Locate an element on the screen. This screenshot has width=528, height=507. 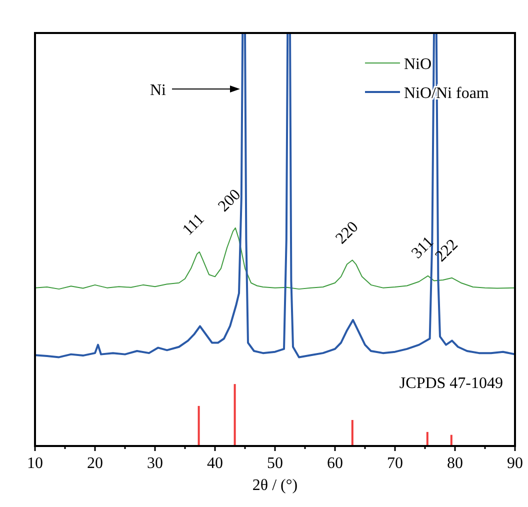
x-tick-label: 70 is located at coordinates (395, 463).